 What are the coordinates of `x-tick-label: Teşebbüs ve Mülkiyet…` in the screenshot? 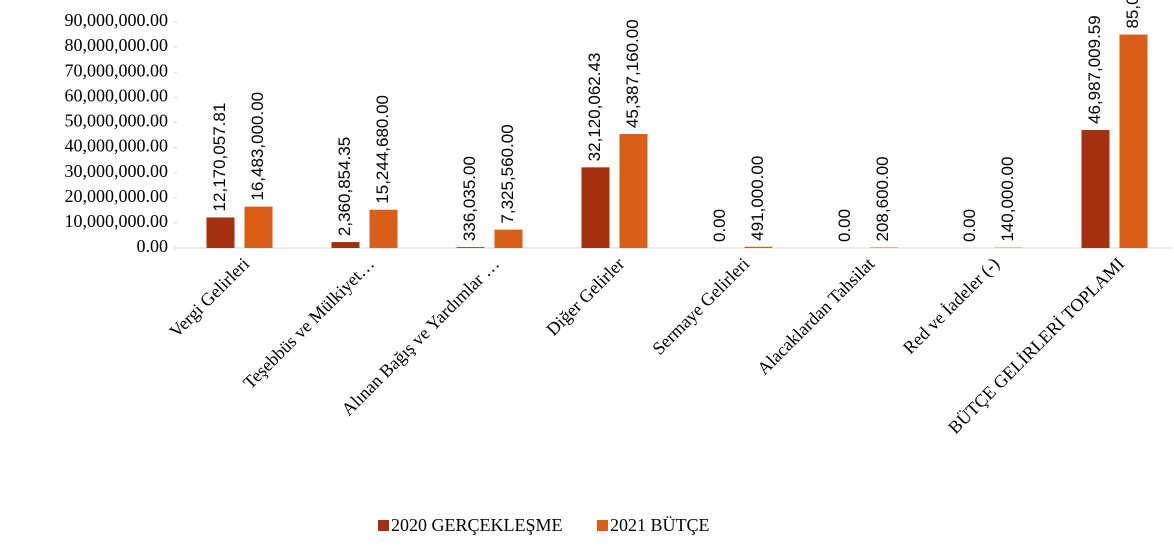 It's located at (308, 323).